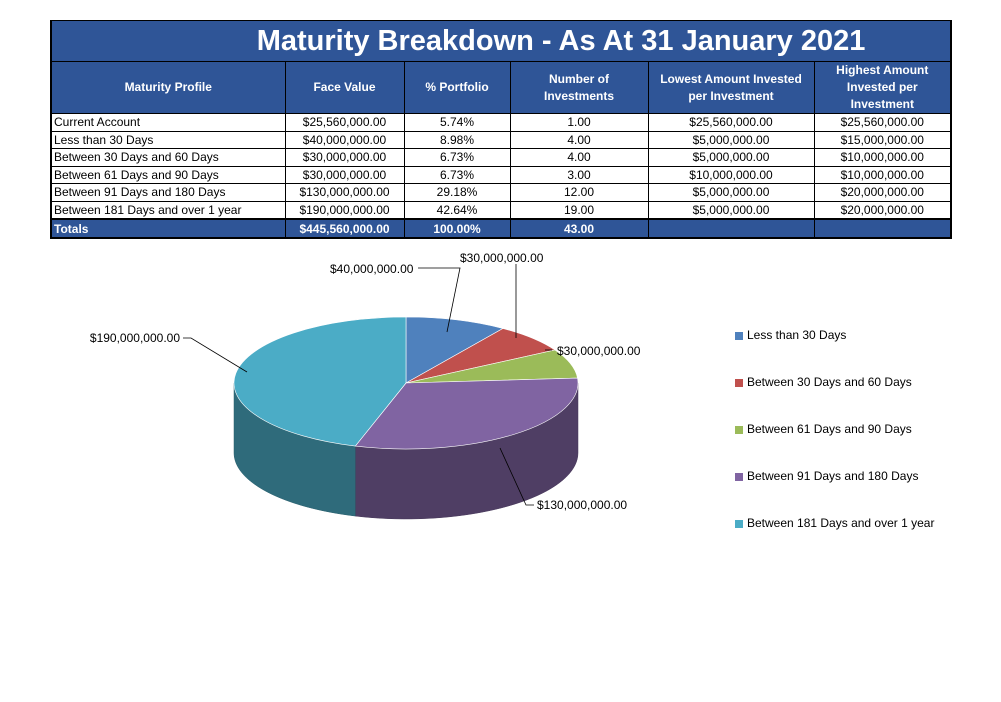 The image size is (1001, 702). Describe the element at coordinates (731, 174) in the screenshot. I see `cell-lowest-amount: $10,000,000.00` at that location.